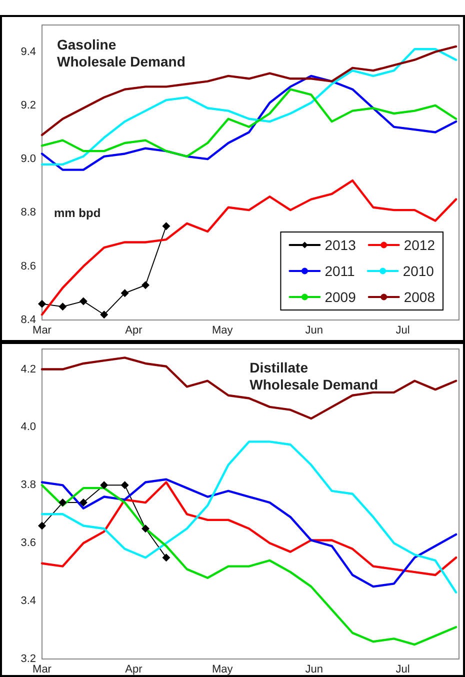 The width and height of the screenshot is (465, 677). I want to click on y-tick-label: 8.4, so click(28, 320).